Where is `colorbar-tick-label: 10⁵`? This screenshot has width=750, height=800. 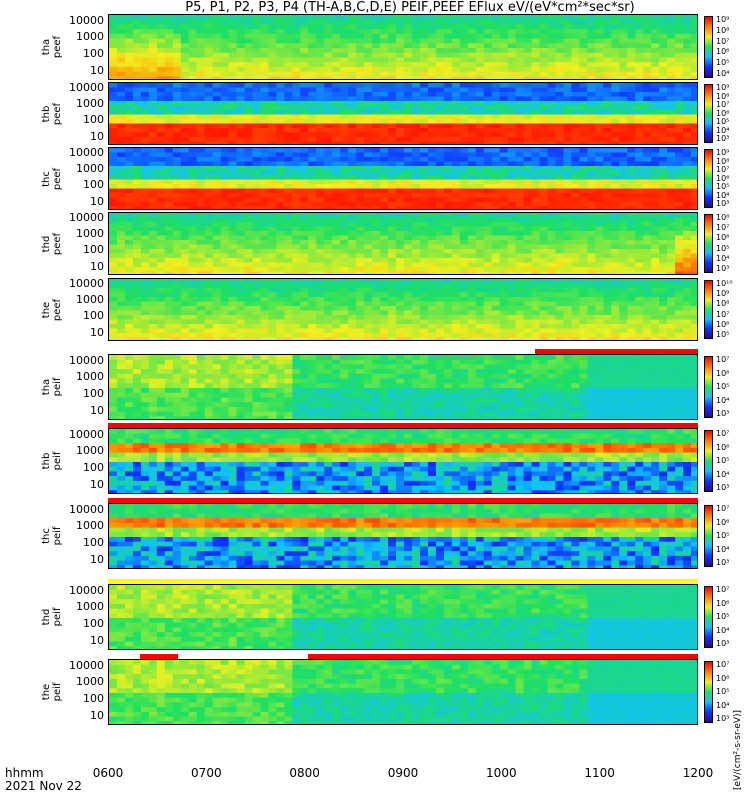
colorbar-tick-label: 10⁵ is located at coordinates (723, 63).